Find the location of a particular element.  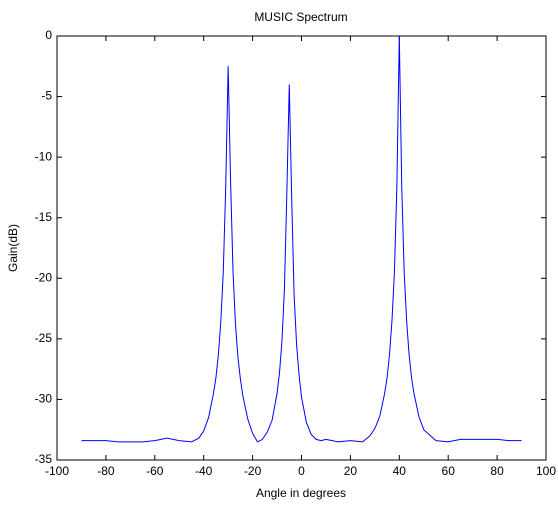

y-axis-label: Gain(dB) is located at coordinates (13, 248).